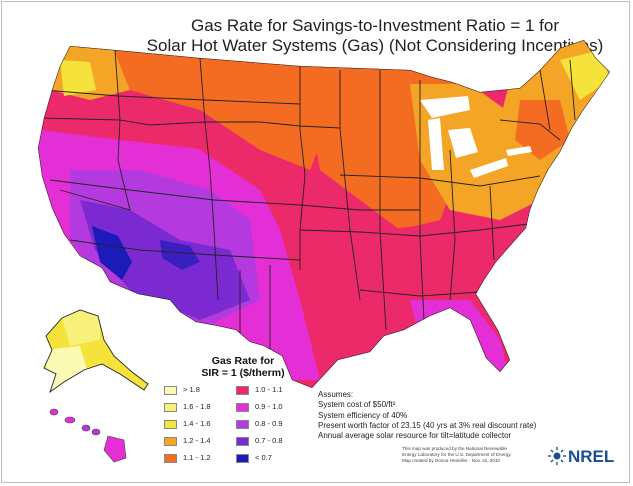 The width and height of the screenshot is (633, 486). Describe the element at coordinates (88, 435) in the screenshot. I see `hawaii` at that location.